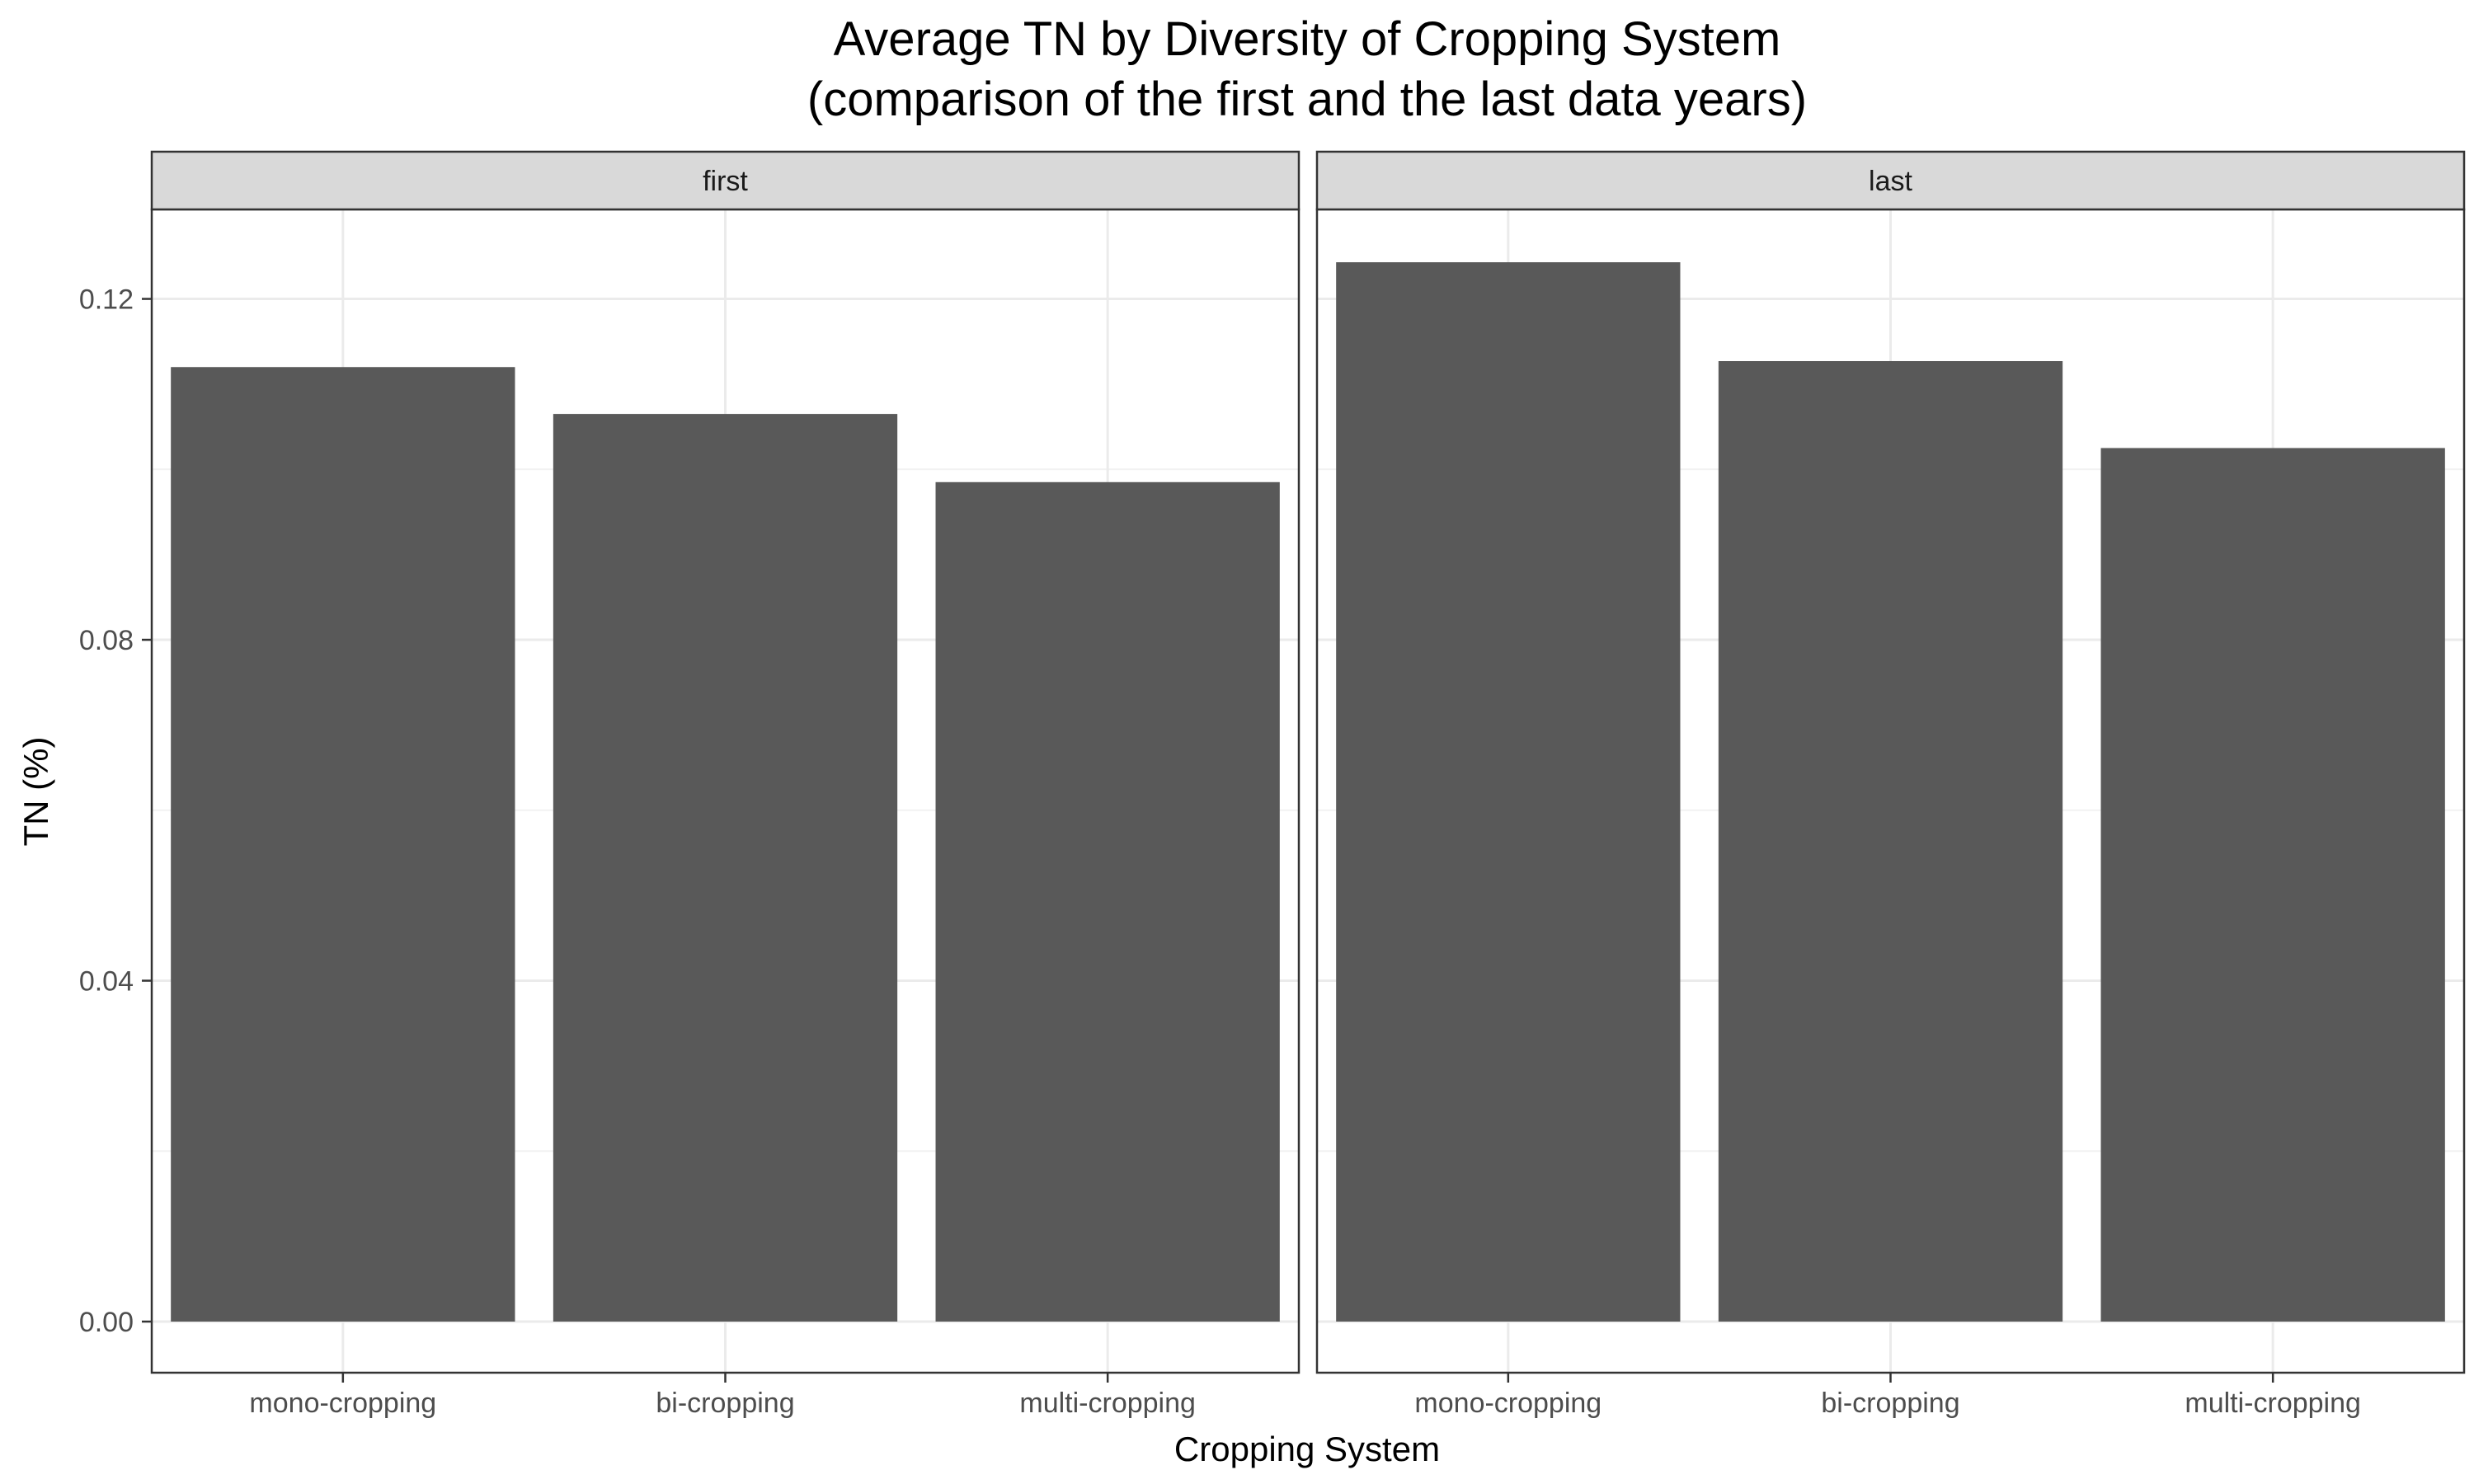  What do you see at coordinates (725, 868) in the screenshot?
I see `bar-first-bi-cropping` at bounding box center [725, 868].